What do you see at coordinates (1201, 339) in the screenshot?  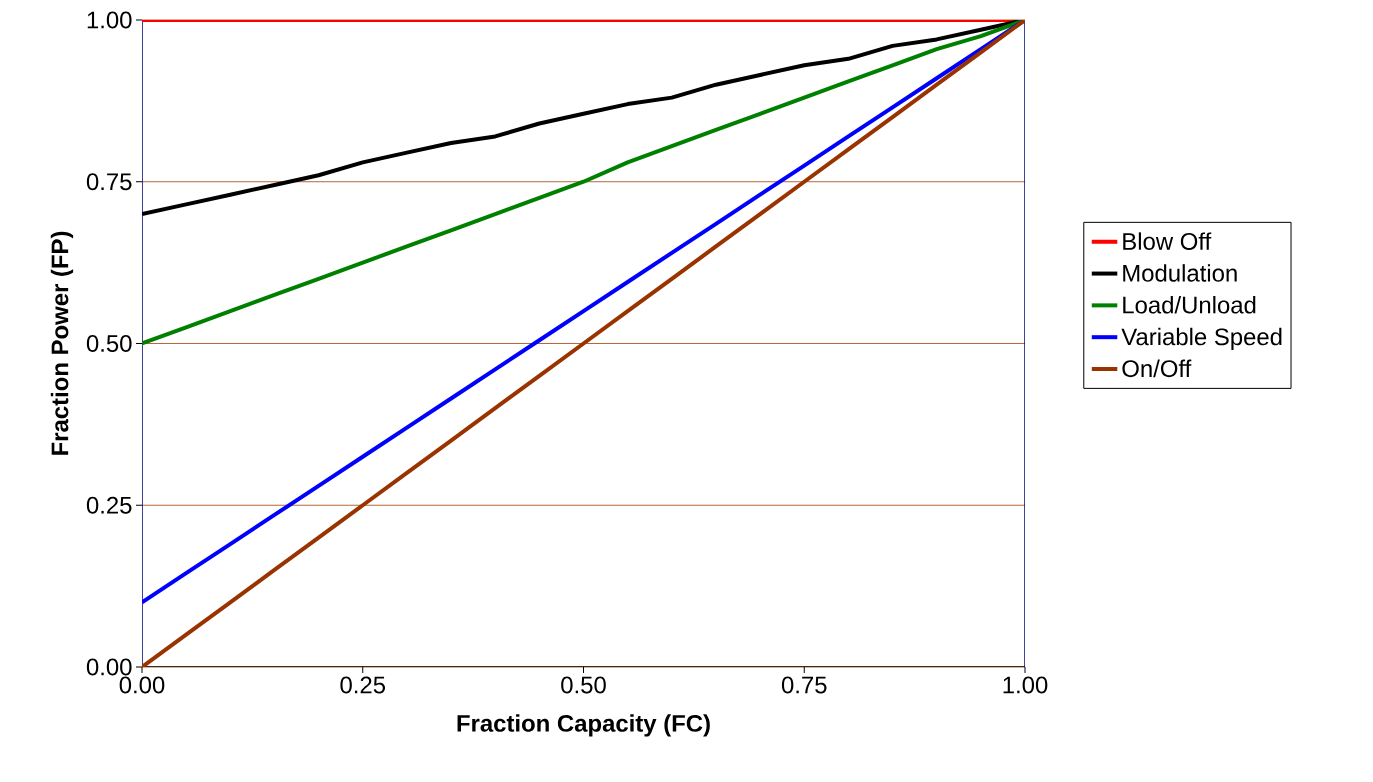 I see `legend-label: Variable Speed` at bounding box center [1201, 339].